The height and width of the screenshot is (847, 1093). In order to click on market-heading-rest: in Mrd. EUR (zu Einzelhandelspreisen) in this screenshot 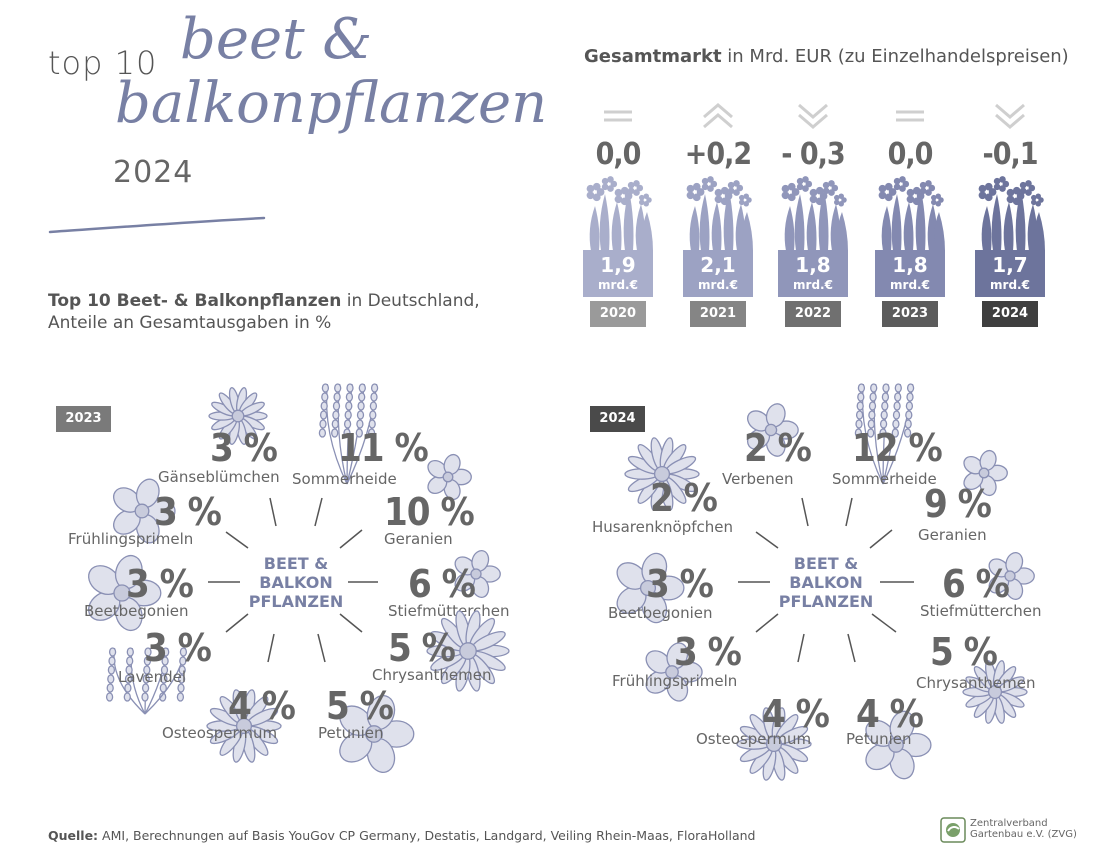, I will do `click(898, 56)`.